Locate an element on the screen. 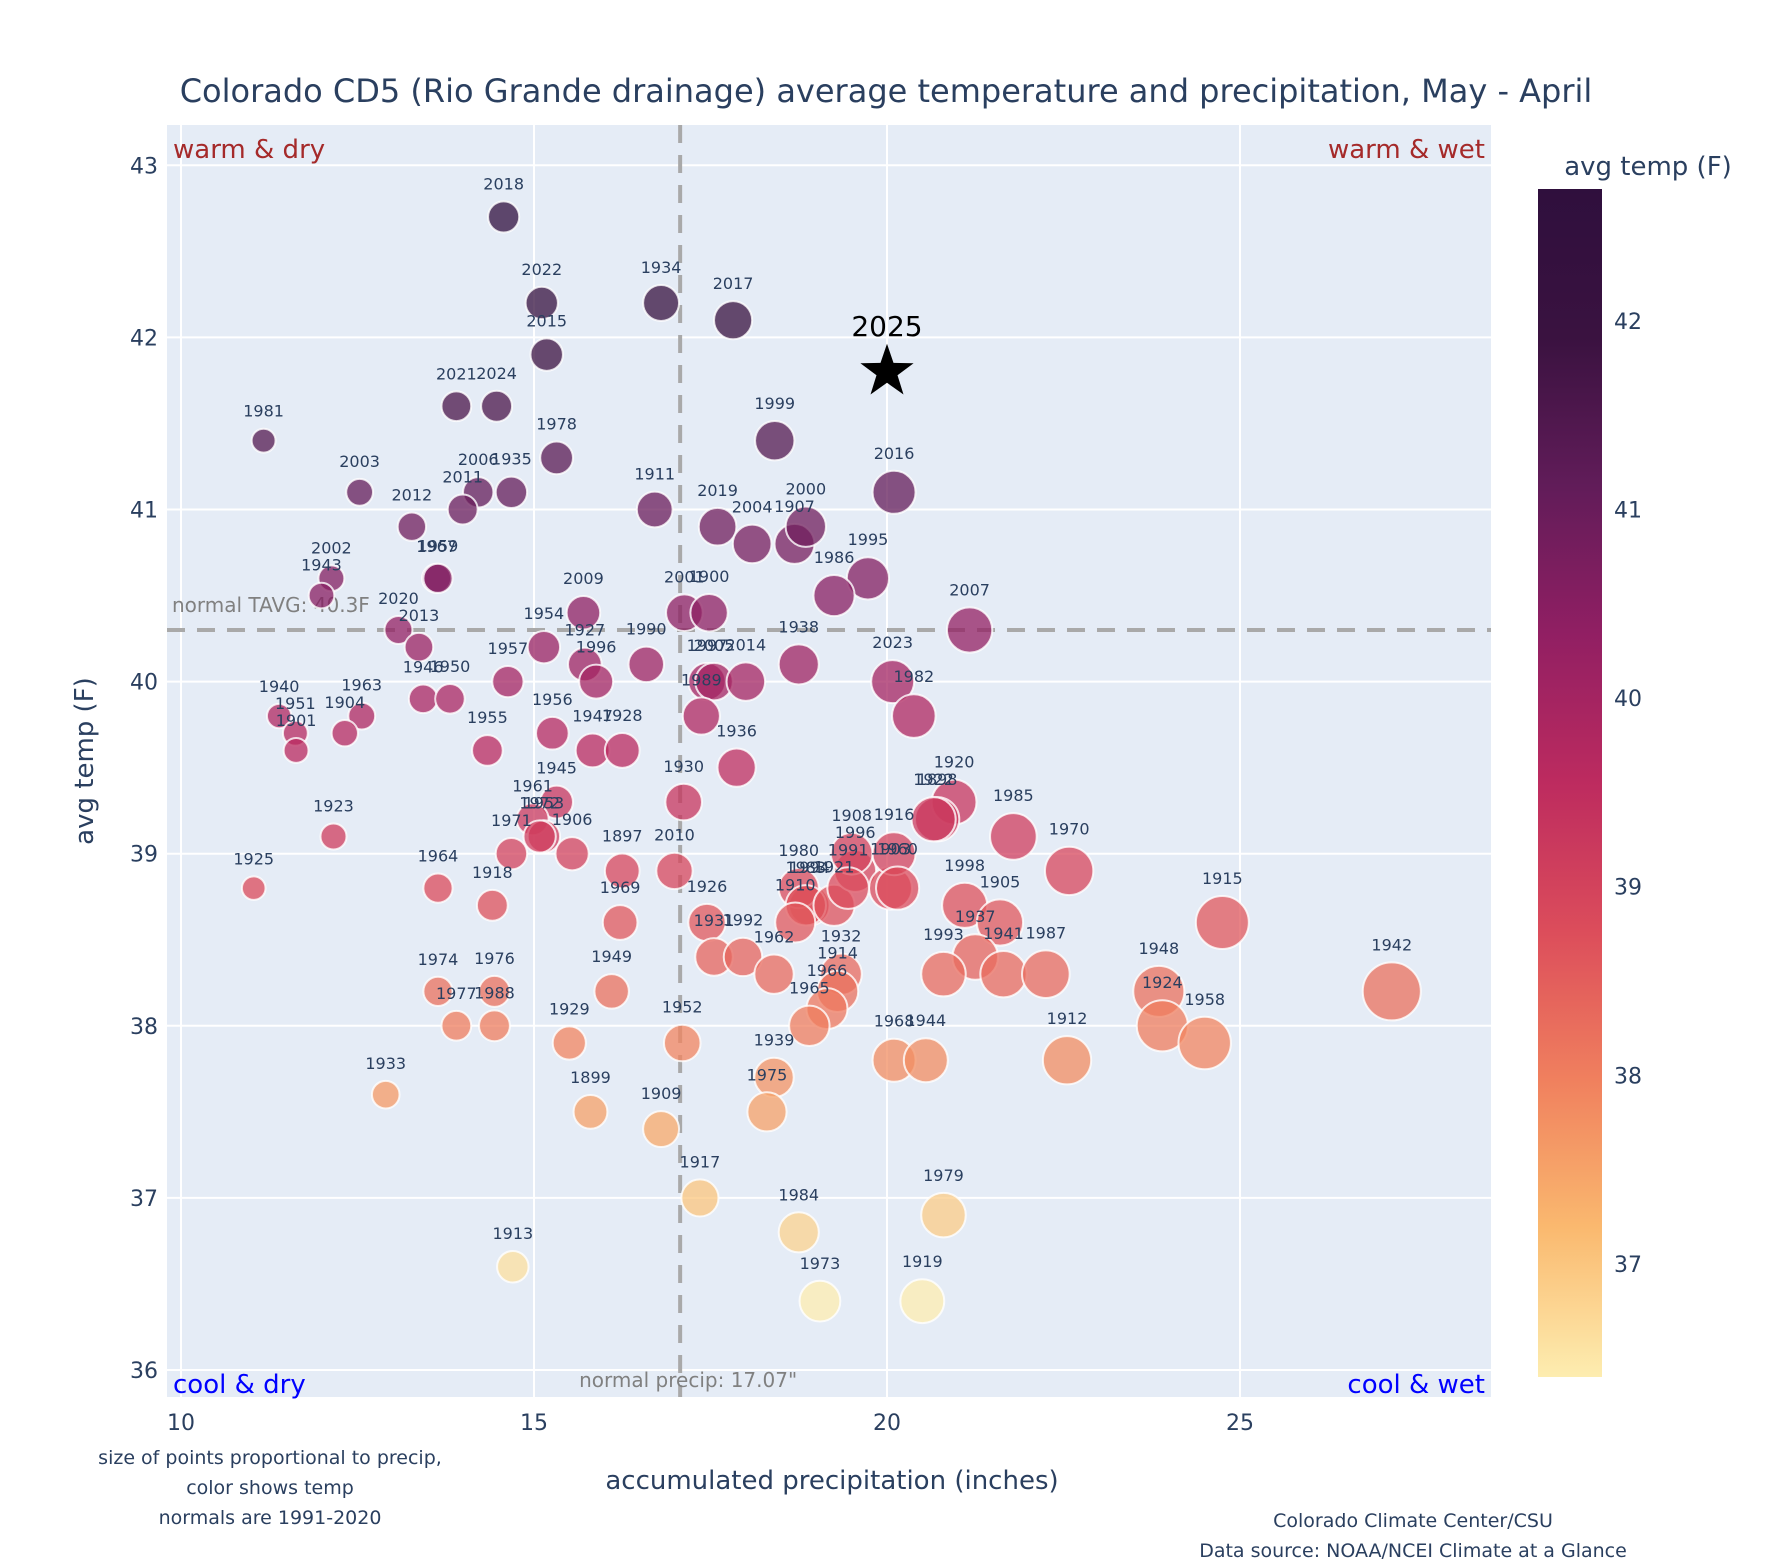  point-label: 2006 is located at coordinates (478, 459).